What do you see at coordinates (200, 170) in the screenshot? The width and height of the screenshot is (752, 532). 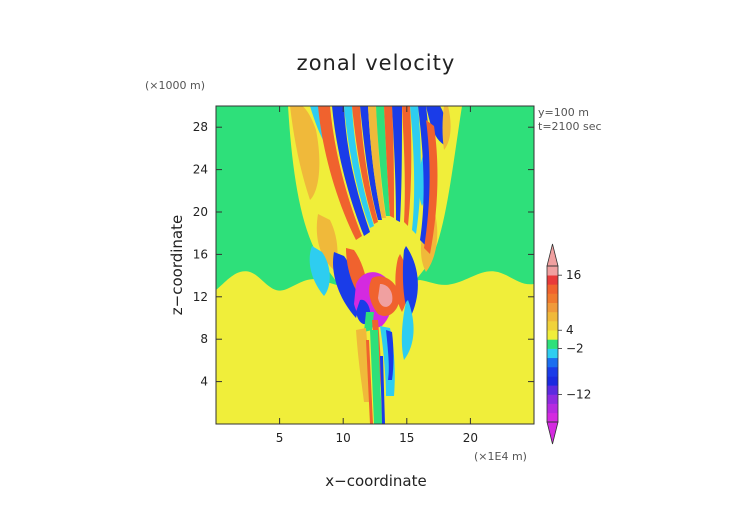 I see `y-tick-label: 24` at bounding box center [200, 170].